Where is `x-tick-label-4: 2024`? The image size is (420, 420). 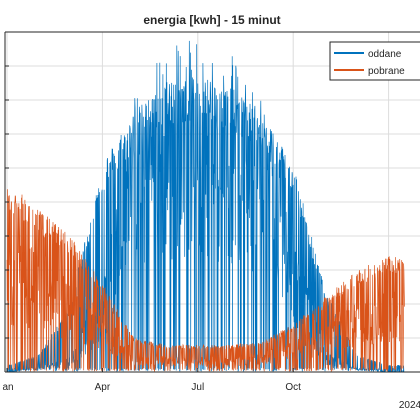 x-tick-label-4: 2024 is located at coordinates (409, 405).